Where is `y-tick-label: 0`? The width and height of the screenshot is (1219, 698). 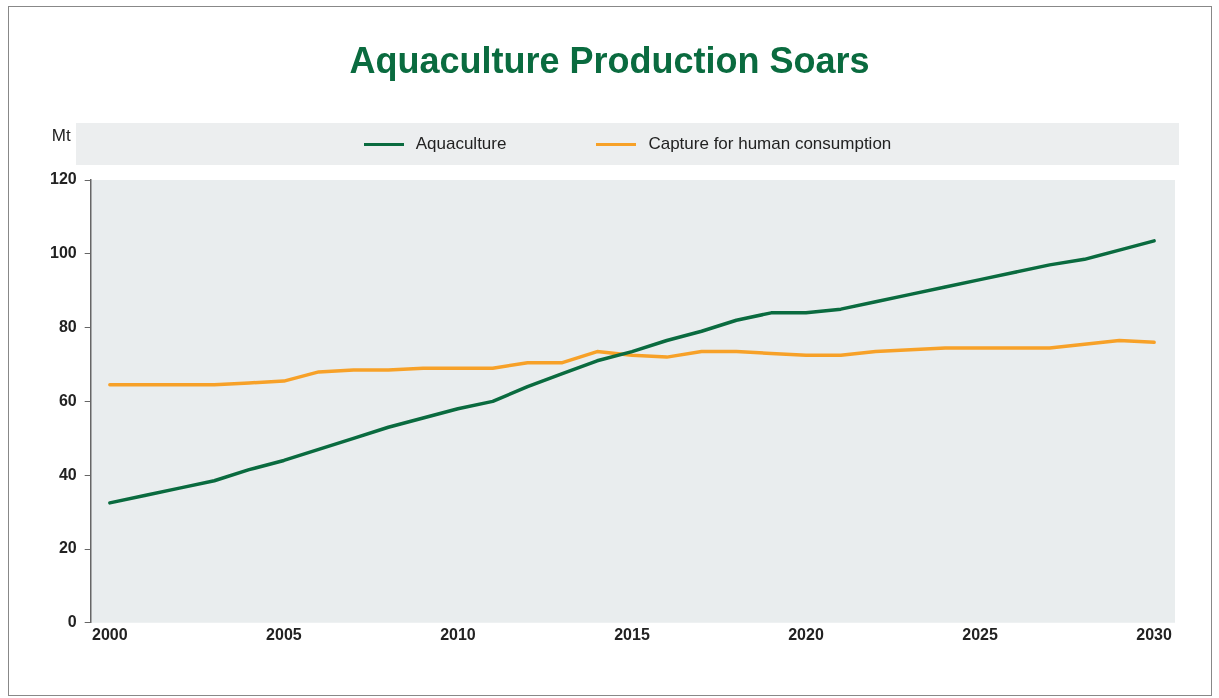 y-tick-label: 0 is located at coordinates (72, 622).